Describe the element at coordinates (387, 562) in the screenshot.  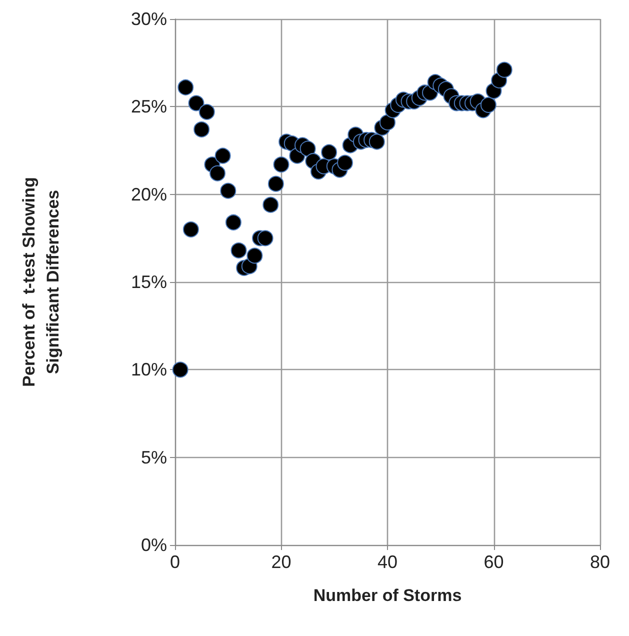
I see `x-tick-label: 40` at that location.